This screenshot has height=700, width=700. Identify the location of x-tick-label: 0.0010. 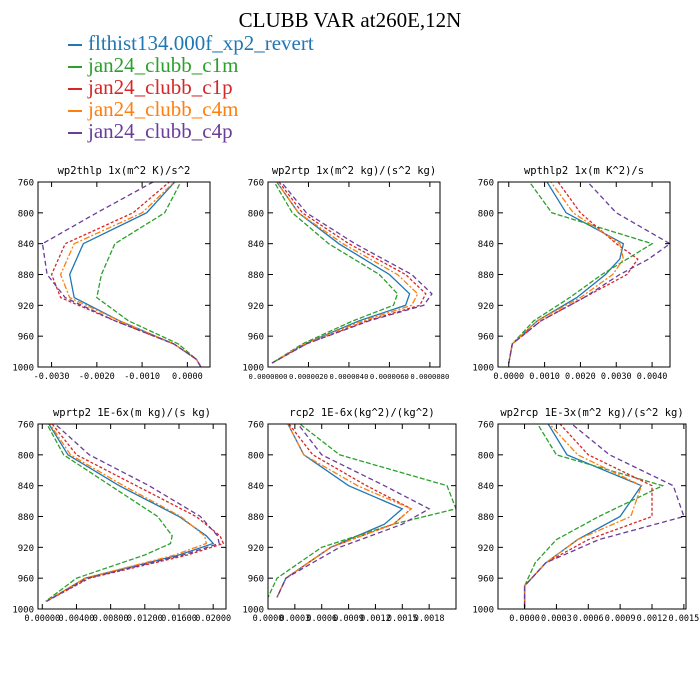
(544, 377).